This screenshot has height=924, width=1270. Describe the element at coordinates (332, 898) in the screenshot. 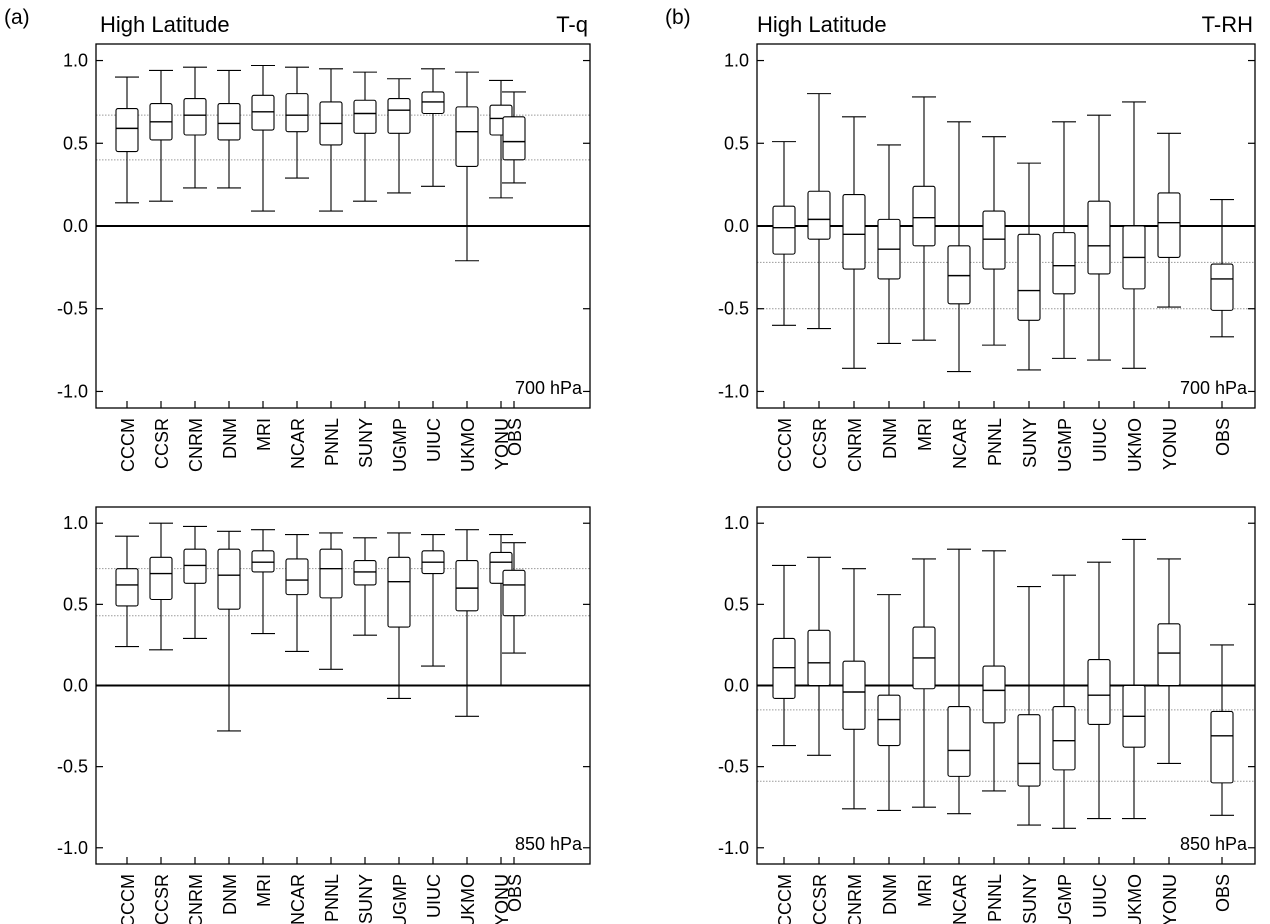

I see `x-tick-label-pnnl: PNNL` at that location.